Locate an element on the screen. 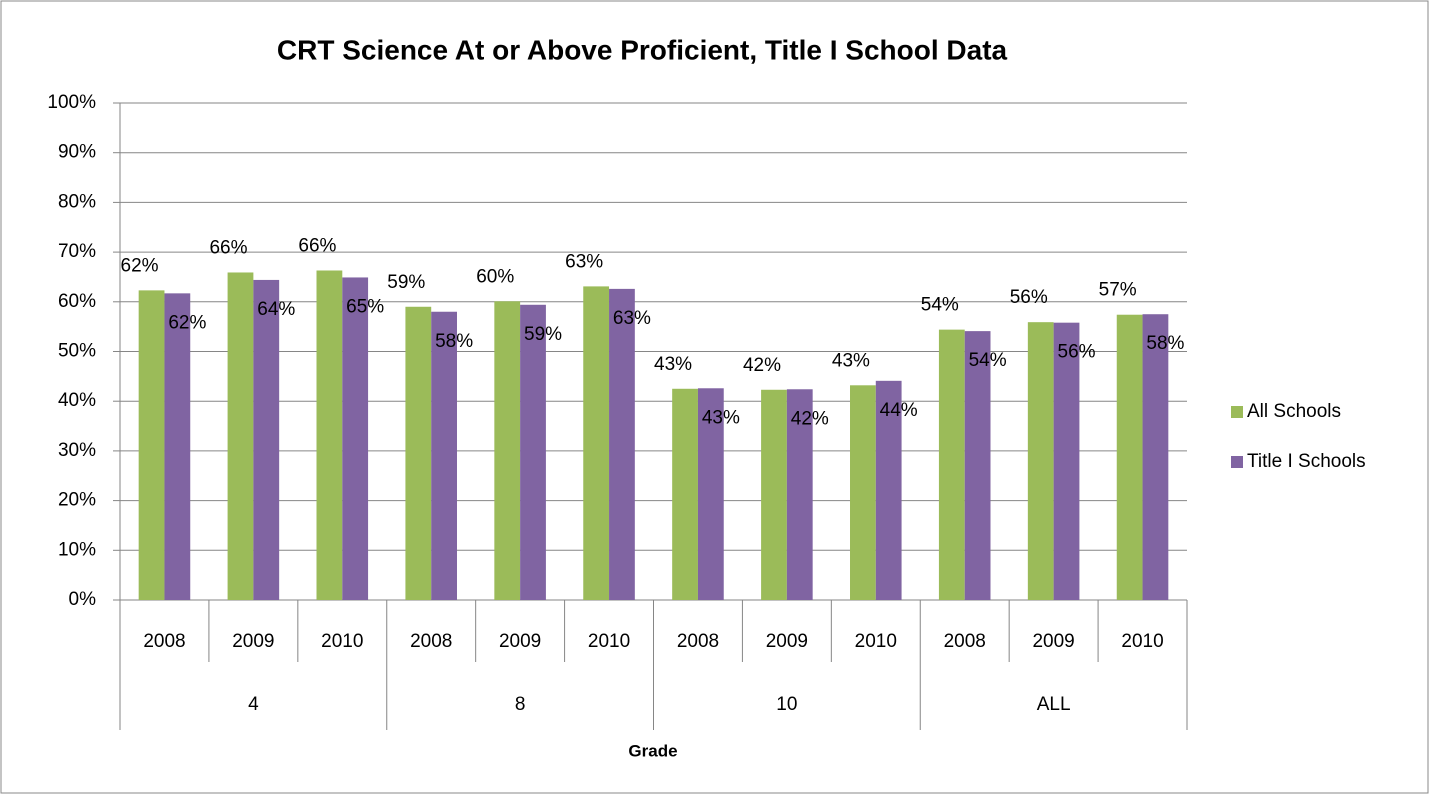  y-tick-label: 80% is located at coordinates (77, 201).